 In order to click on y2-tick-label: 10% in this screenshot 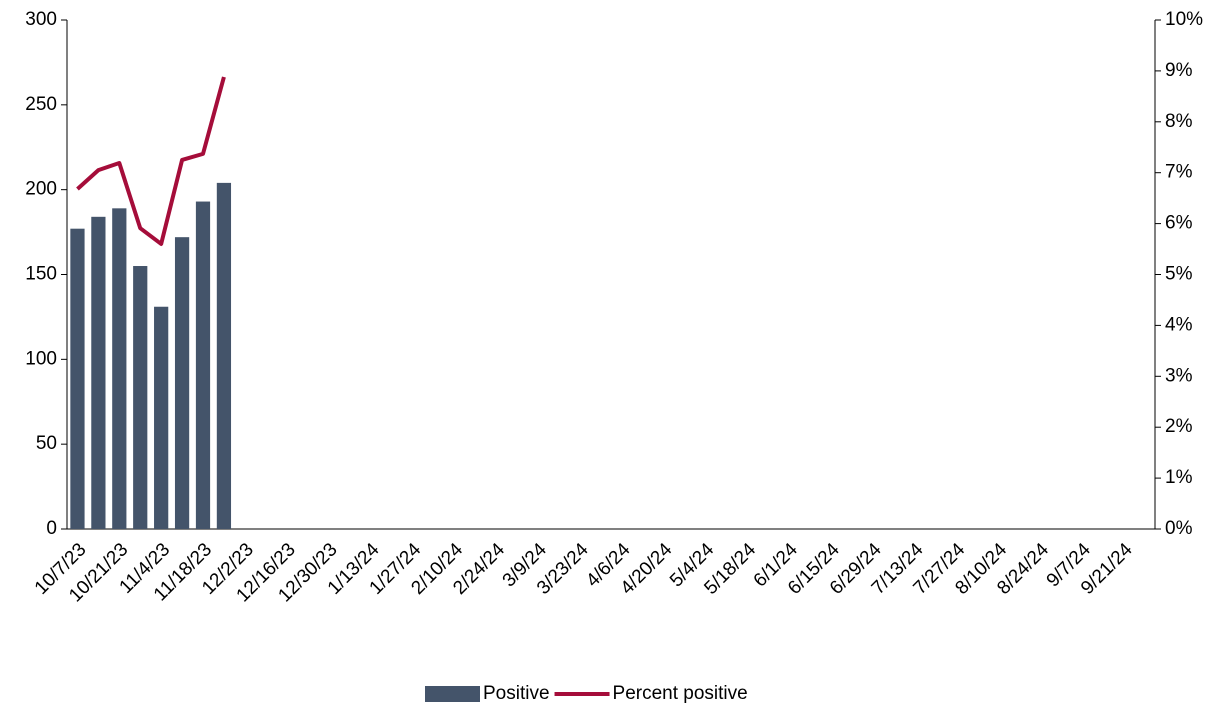, I will do `click(1184, 19)`.